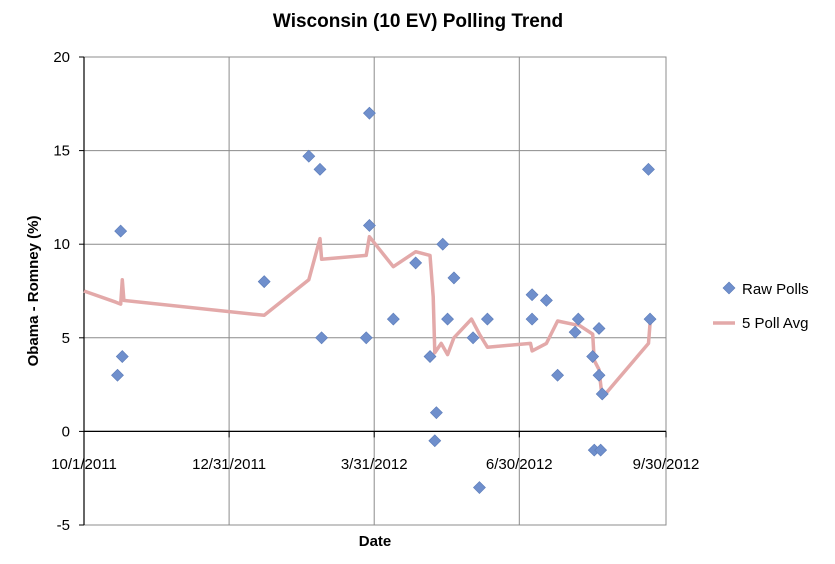 The image size is (835, 564). Describe the element at coordinates (375, 541) in the screenshot. I see `x-axis-title: Date` at that location.